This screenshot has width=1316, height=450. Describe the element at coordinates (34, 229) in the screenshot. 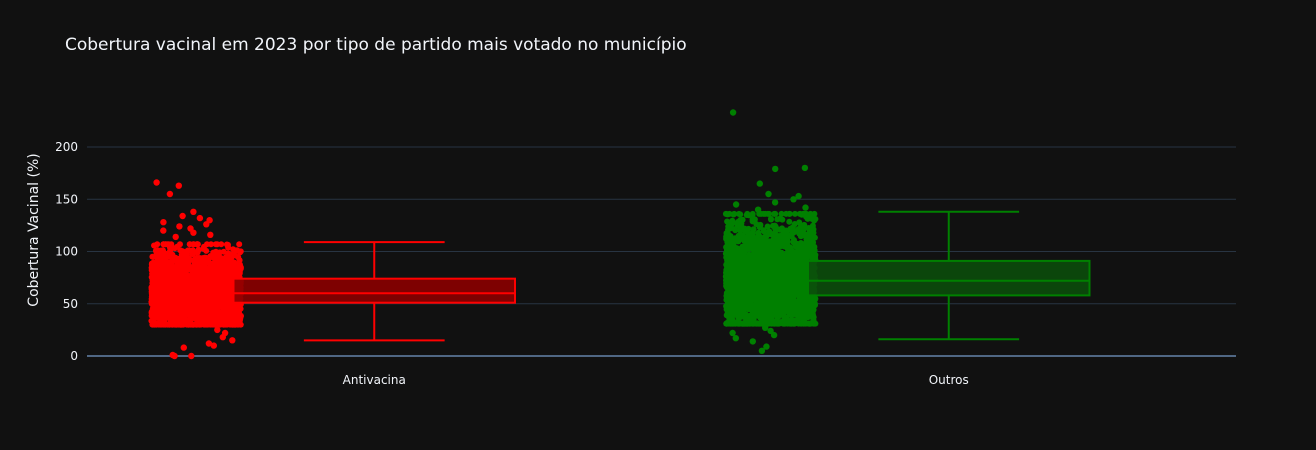

I see `y-axis-title: Cobertura Vacinal (%)` at that location.